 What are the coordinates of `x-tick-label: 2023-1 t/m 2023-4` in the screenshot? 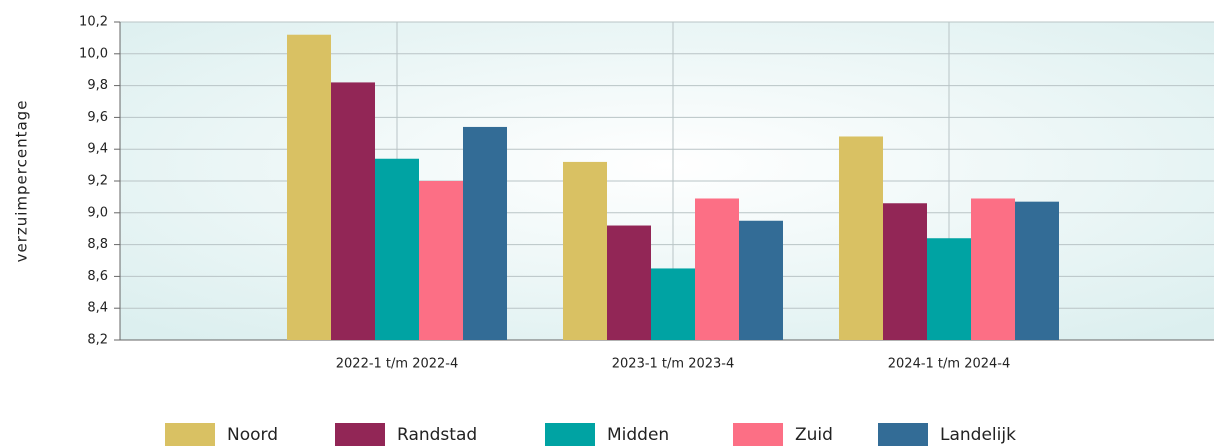 It's located at (673, 364).